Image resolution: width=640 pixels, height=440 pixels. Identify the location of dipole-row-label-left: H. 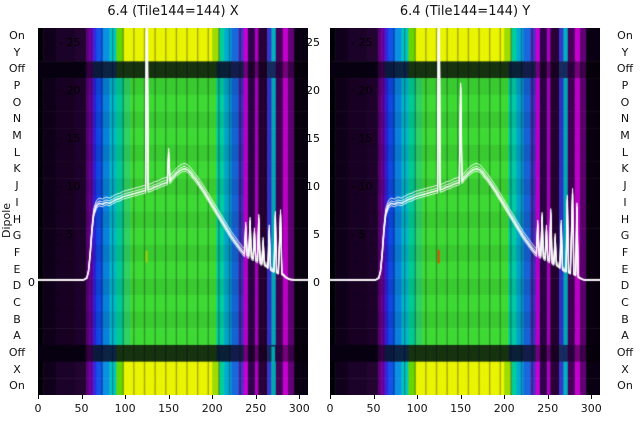
(17, 219).